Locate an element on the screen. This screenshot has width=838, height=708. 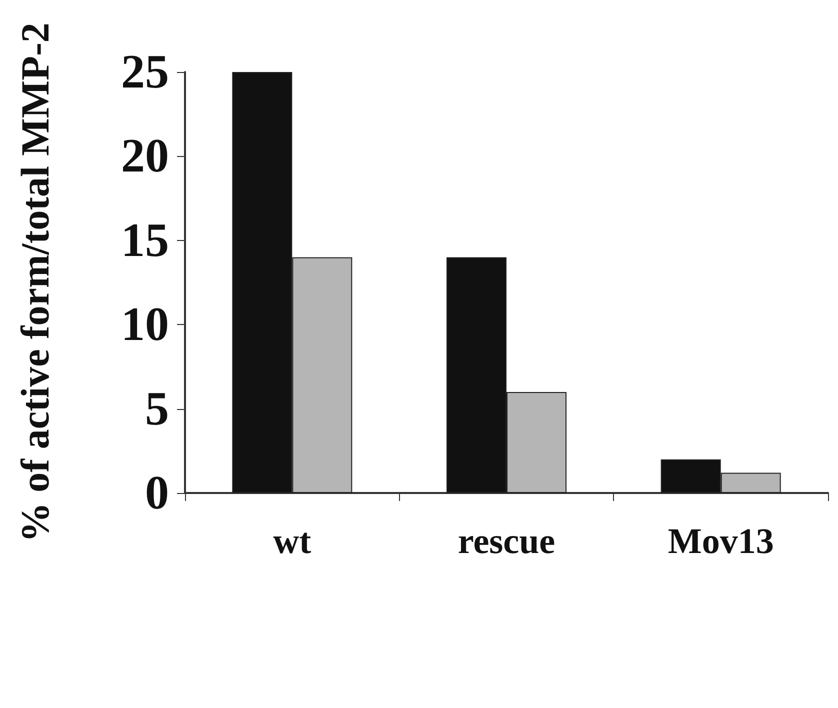
y-tick-label: 25 is located at coordinates (145, 72).